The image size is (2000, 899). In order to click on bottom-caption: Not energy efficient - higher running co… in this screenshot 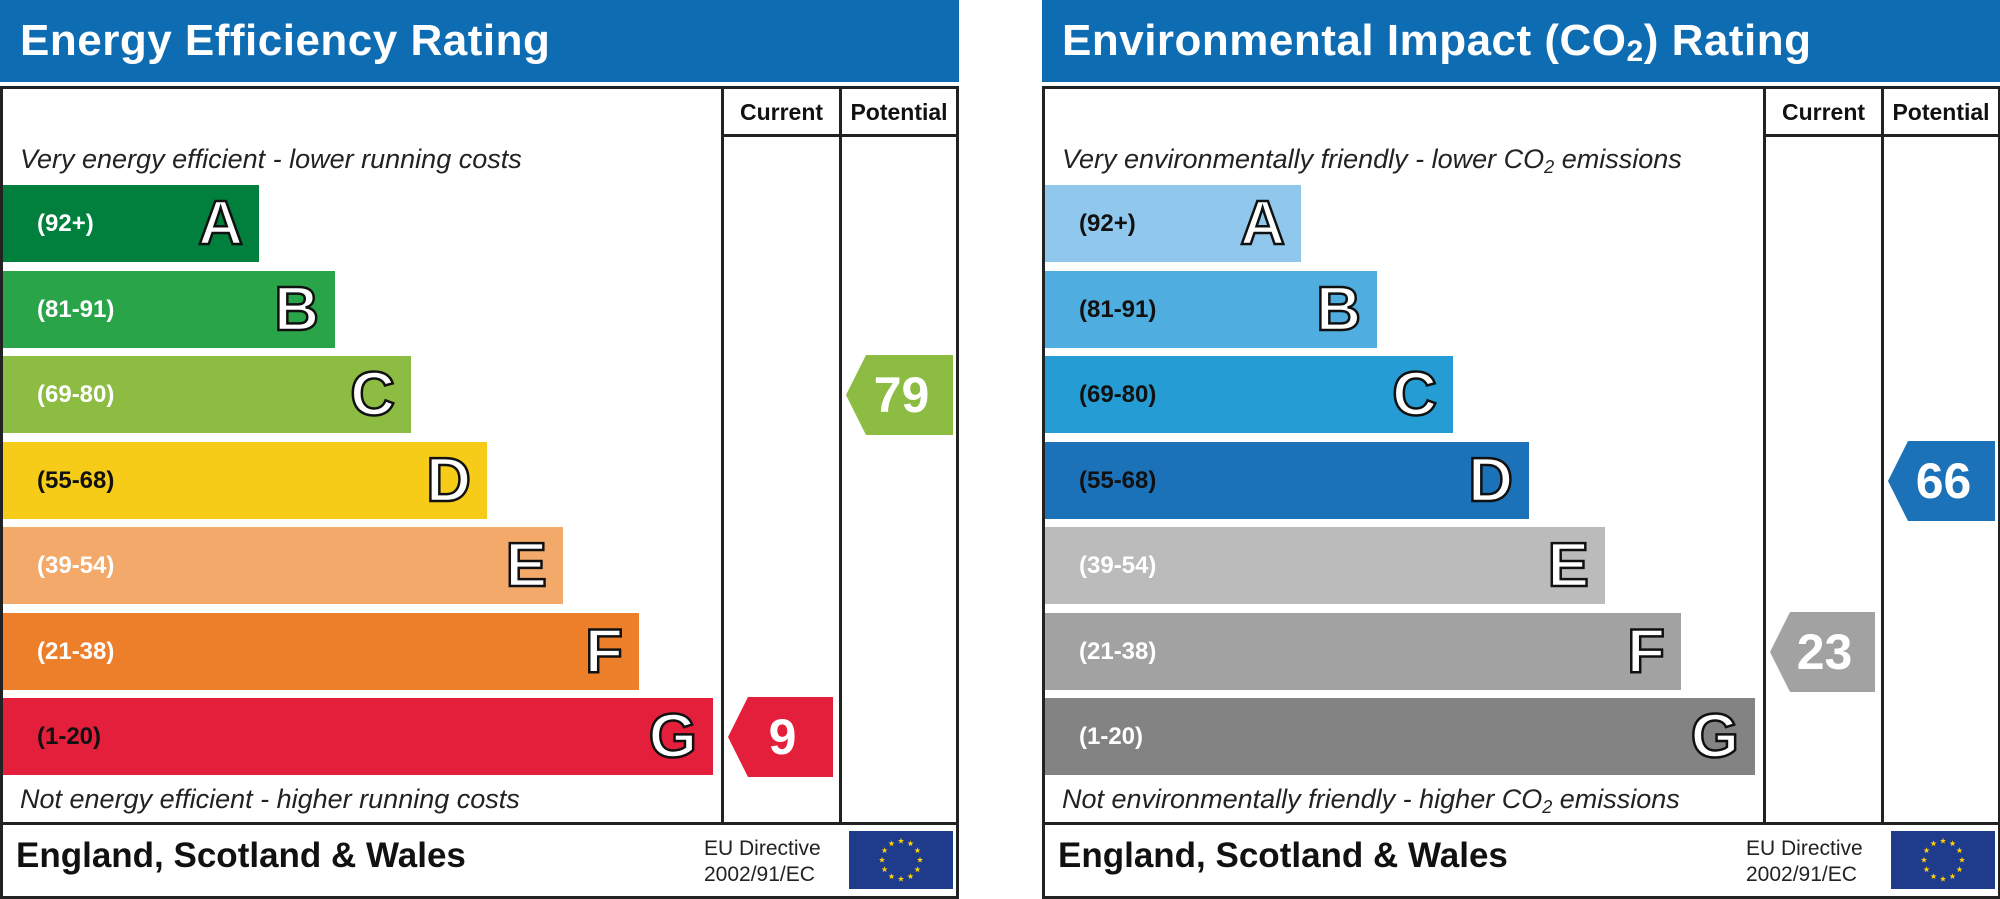, I will do `click(270, 799)`.